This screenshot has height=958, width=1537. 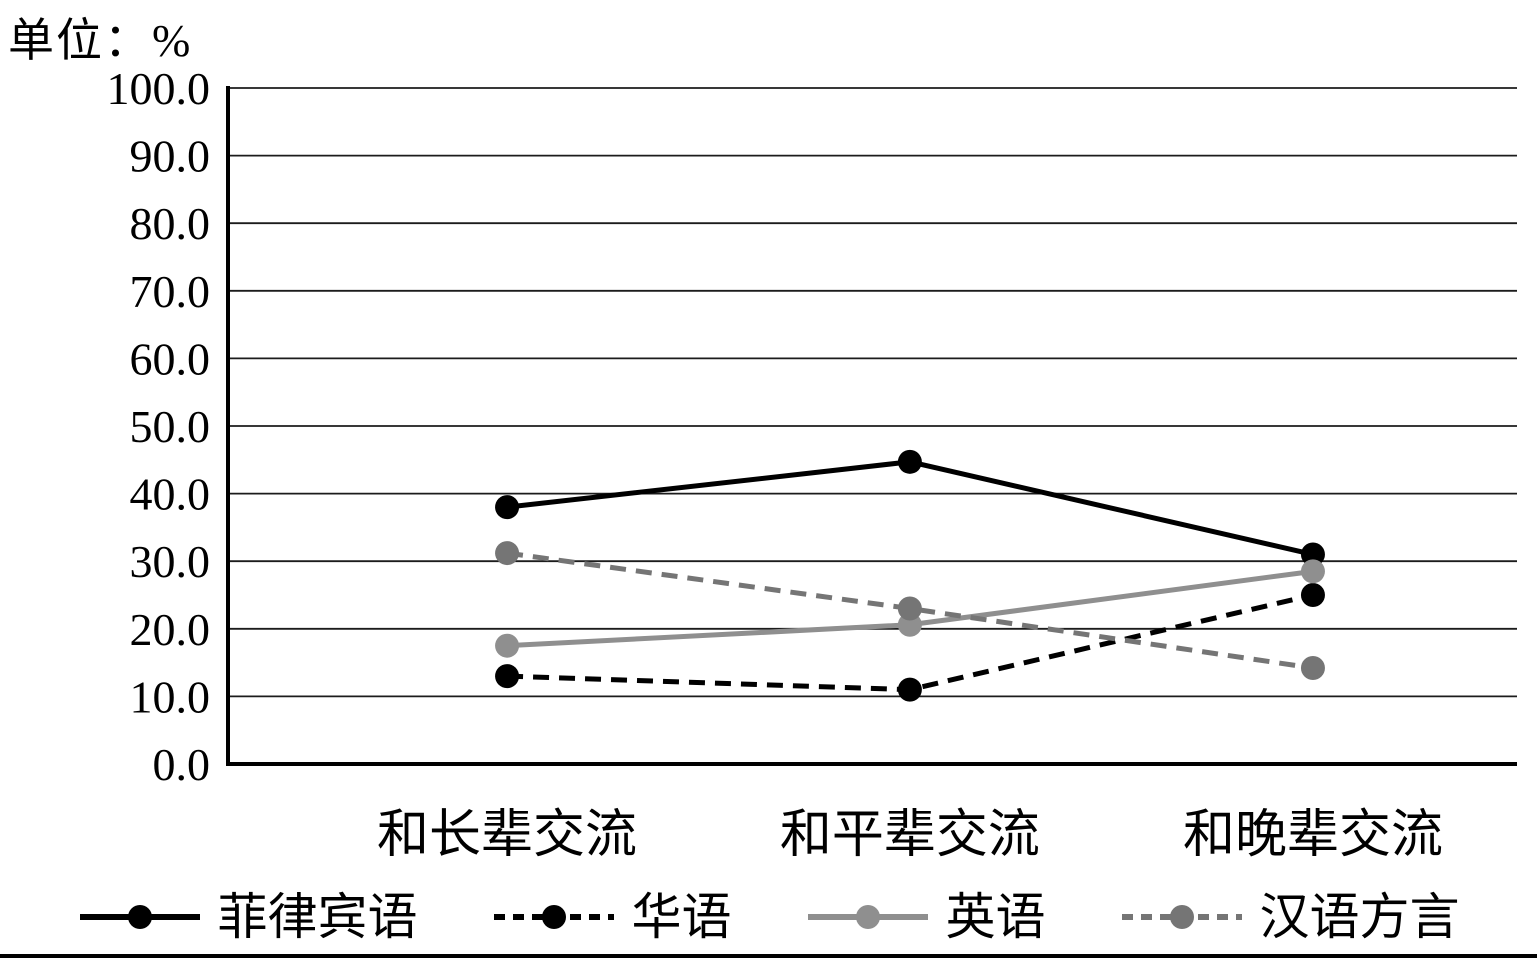 I want to click on y-tick-label: 60.0, so click(x=170, y=358).